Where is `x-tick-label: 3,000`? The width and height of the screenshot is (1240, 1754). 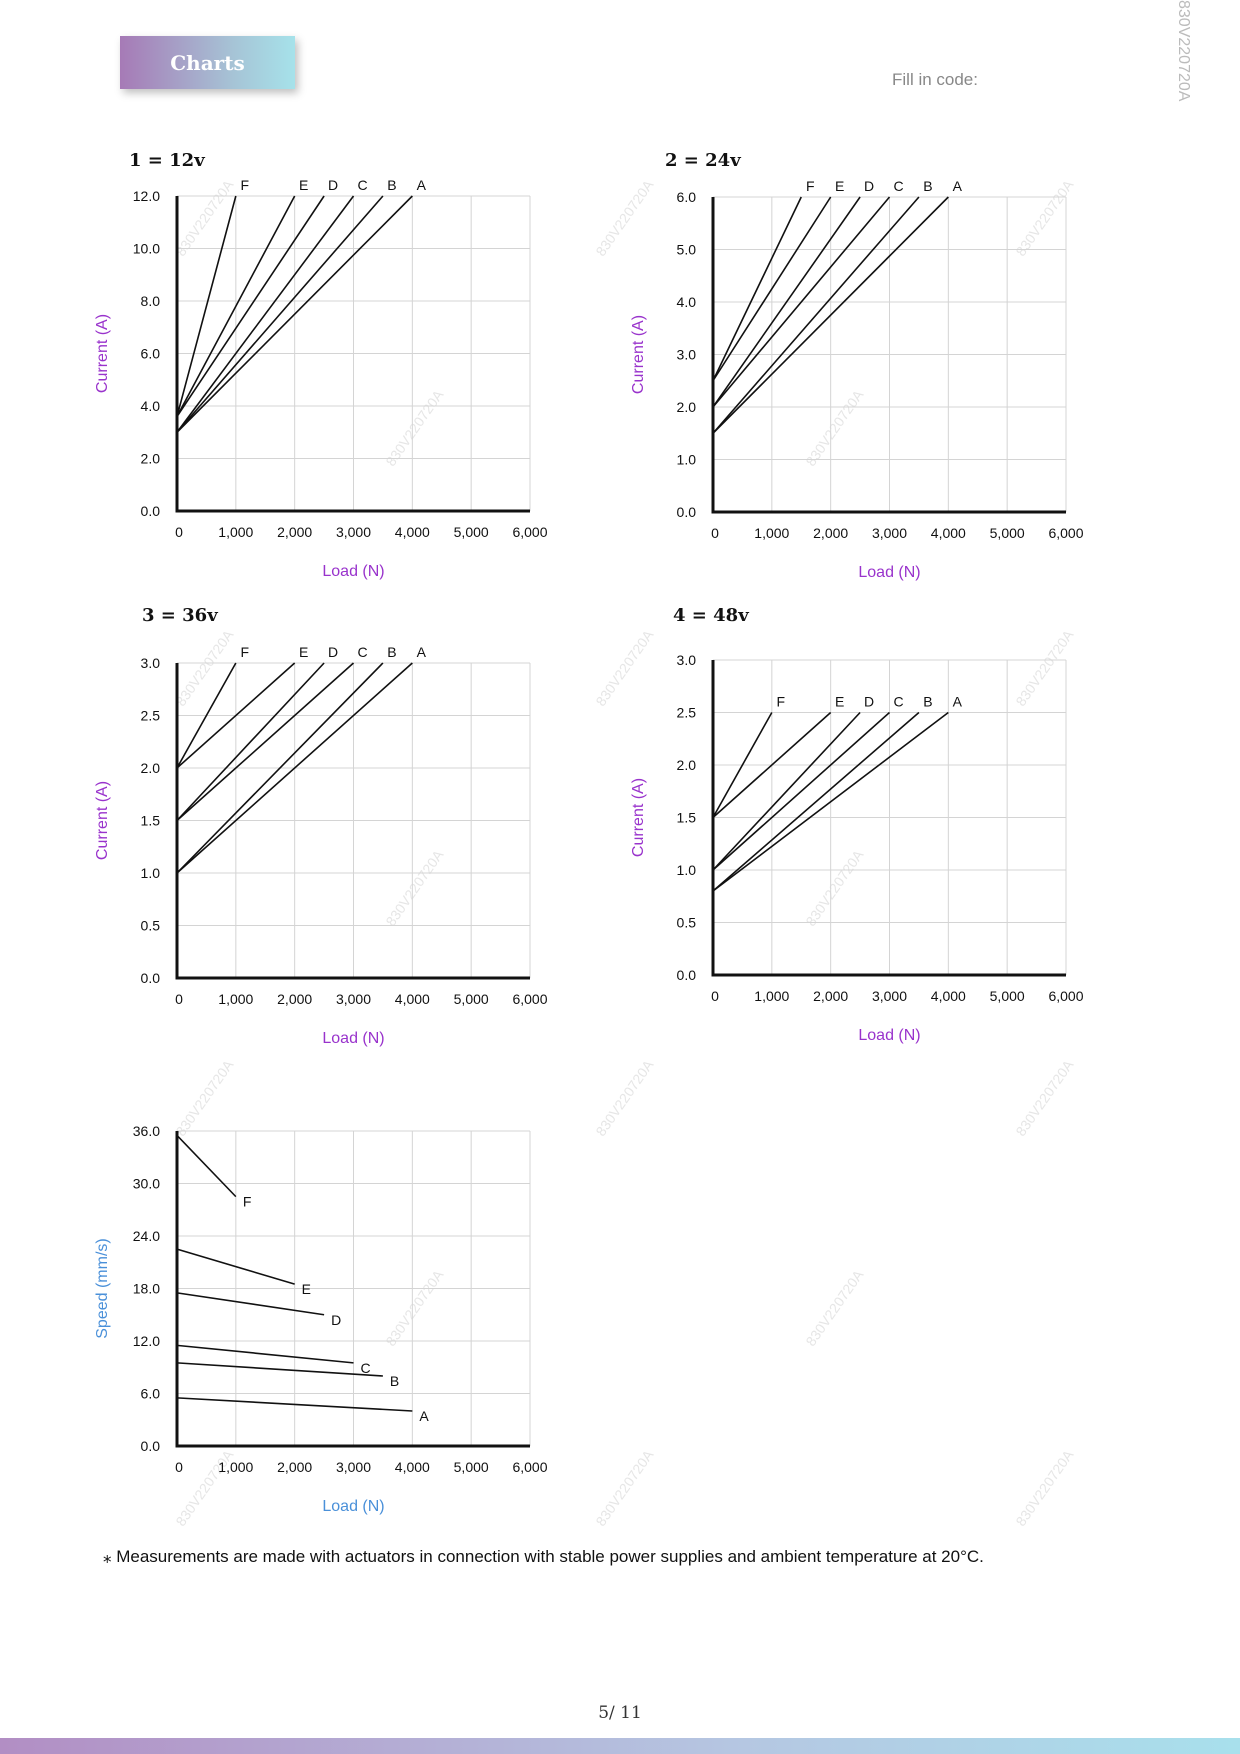
x-tick-label: 3,000 is located at coordinates (889, 996).